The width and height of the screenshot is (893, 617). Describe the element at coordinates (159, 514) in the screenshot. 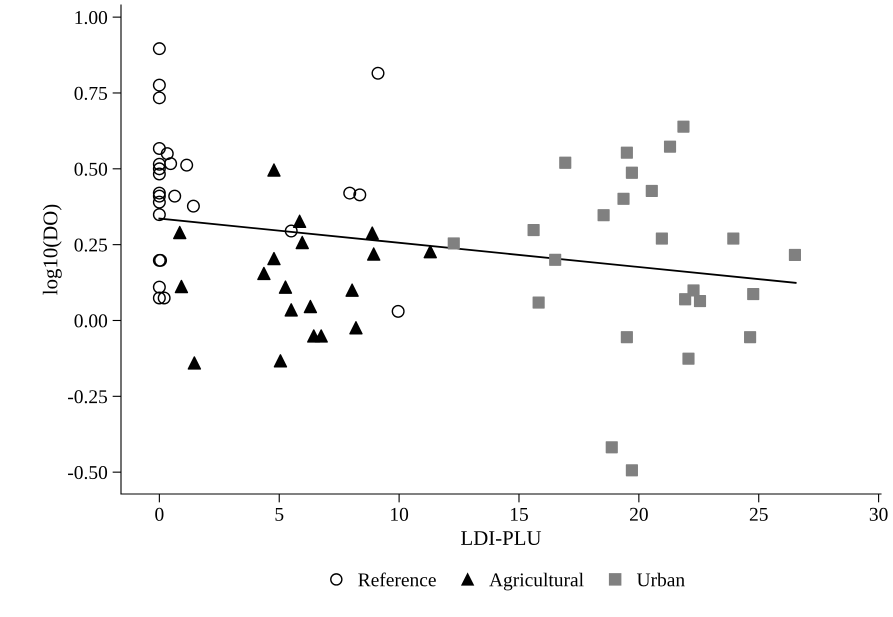

I see `x-tick-label: 0` at that location.